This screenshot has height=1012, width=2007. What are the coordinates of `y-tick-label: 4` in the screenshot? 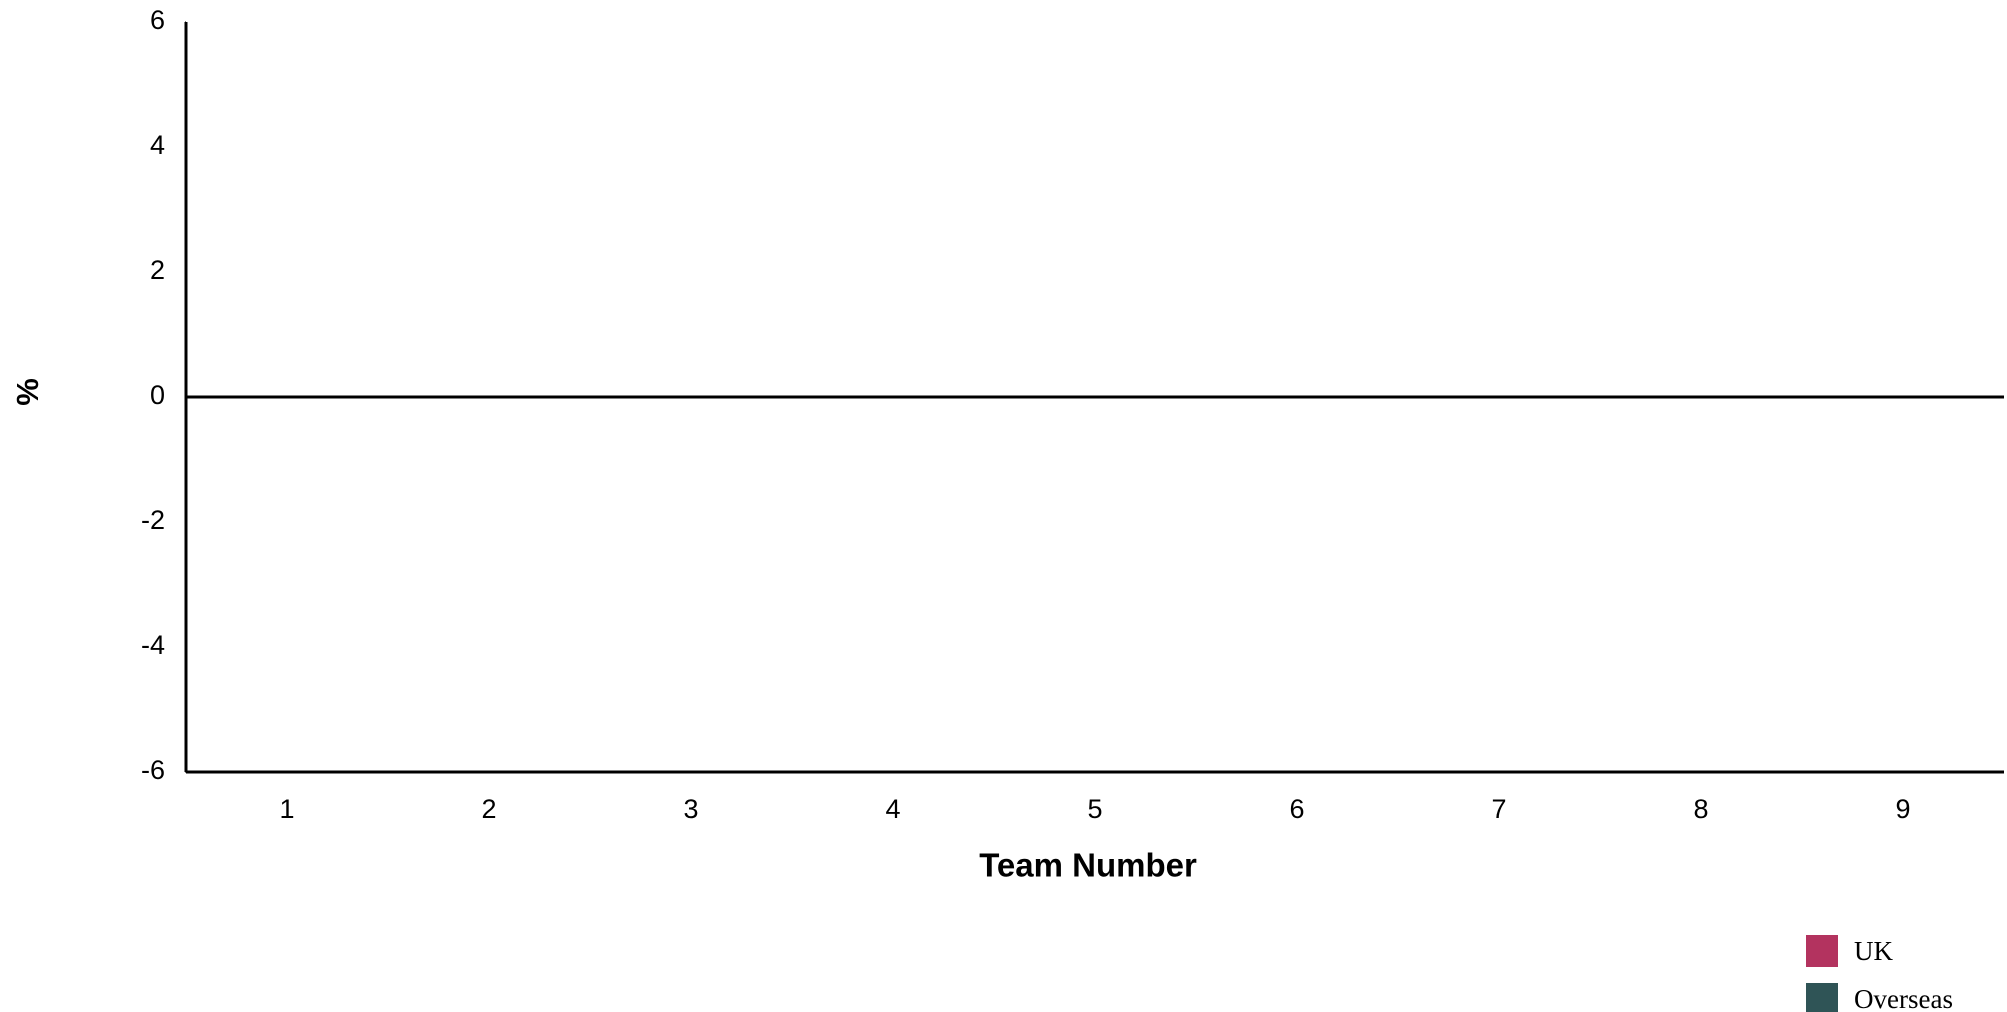 It's located at (157, 145).